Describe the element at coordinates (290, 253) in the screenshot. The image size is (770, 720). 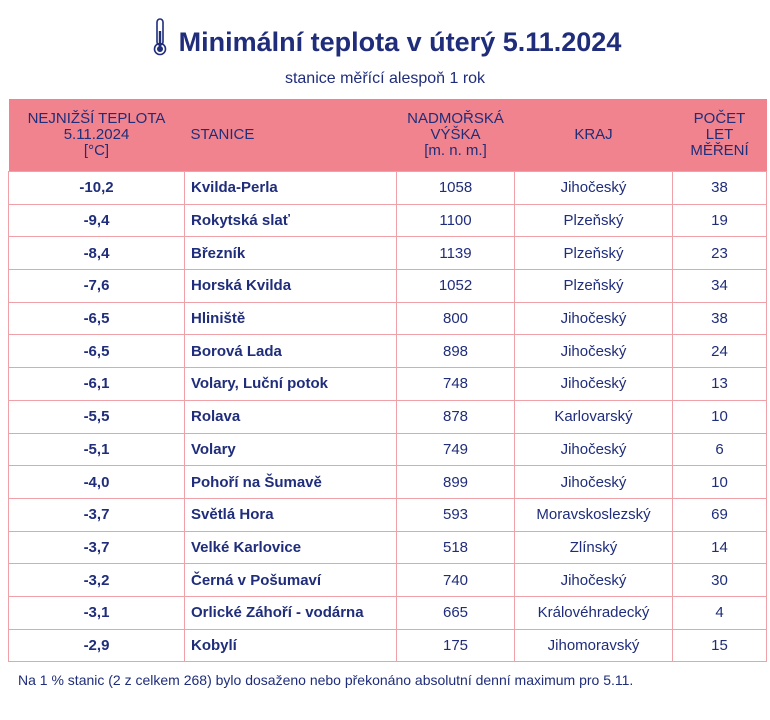
I see `cell-station: Březník` at that location.